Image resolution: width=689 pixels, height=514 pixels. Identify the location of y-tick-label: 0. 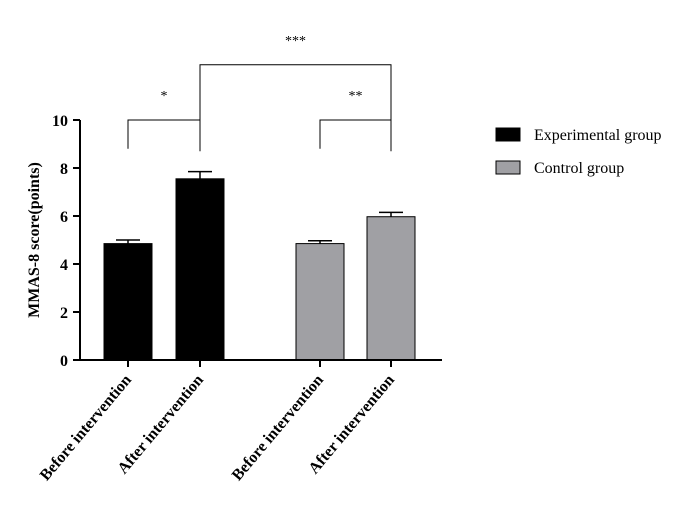
(64, 361).